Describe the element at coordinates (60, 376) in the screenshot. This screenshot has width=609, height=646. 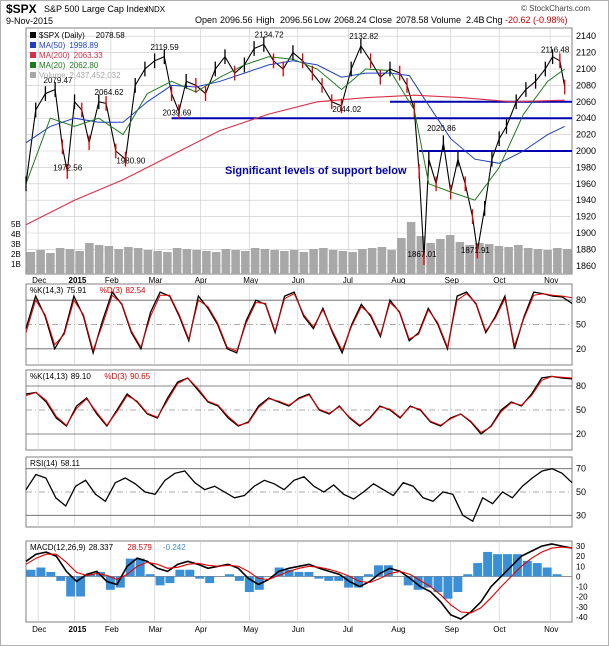
I see `stochastic_slow-legend-item: %K(14,13) 89.10` at that location.